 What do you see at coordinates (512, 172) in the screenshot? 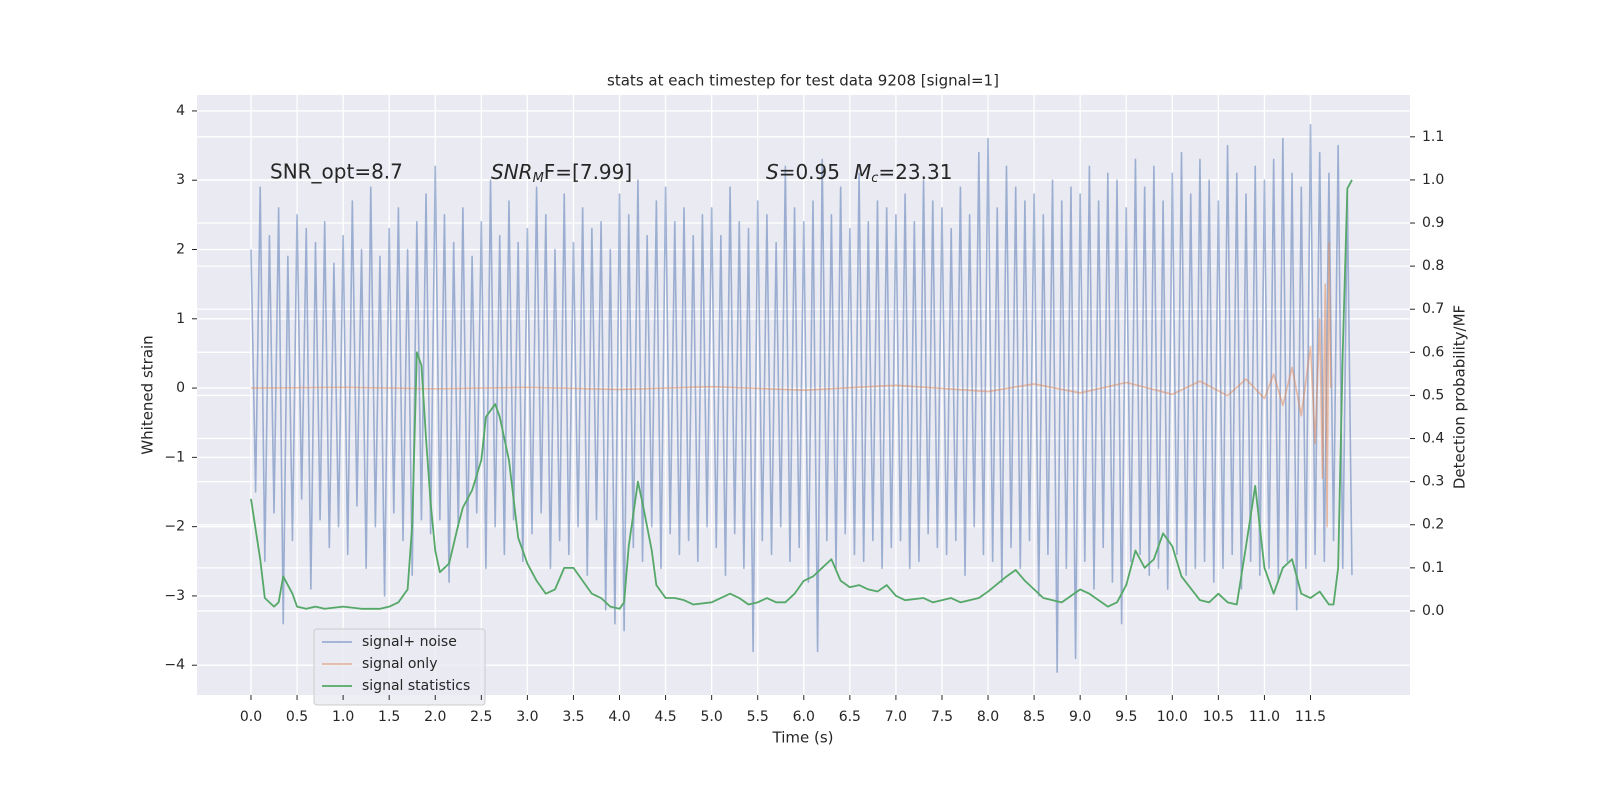
I see `annotation-part: SNR` at bounding box center [512, 172].